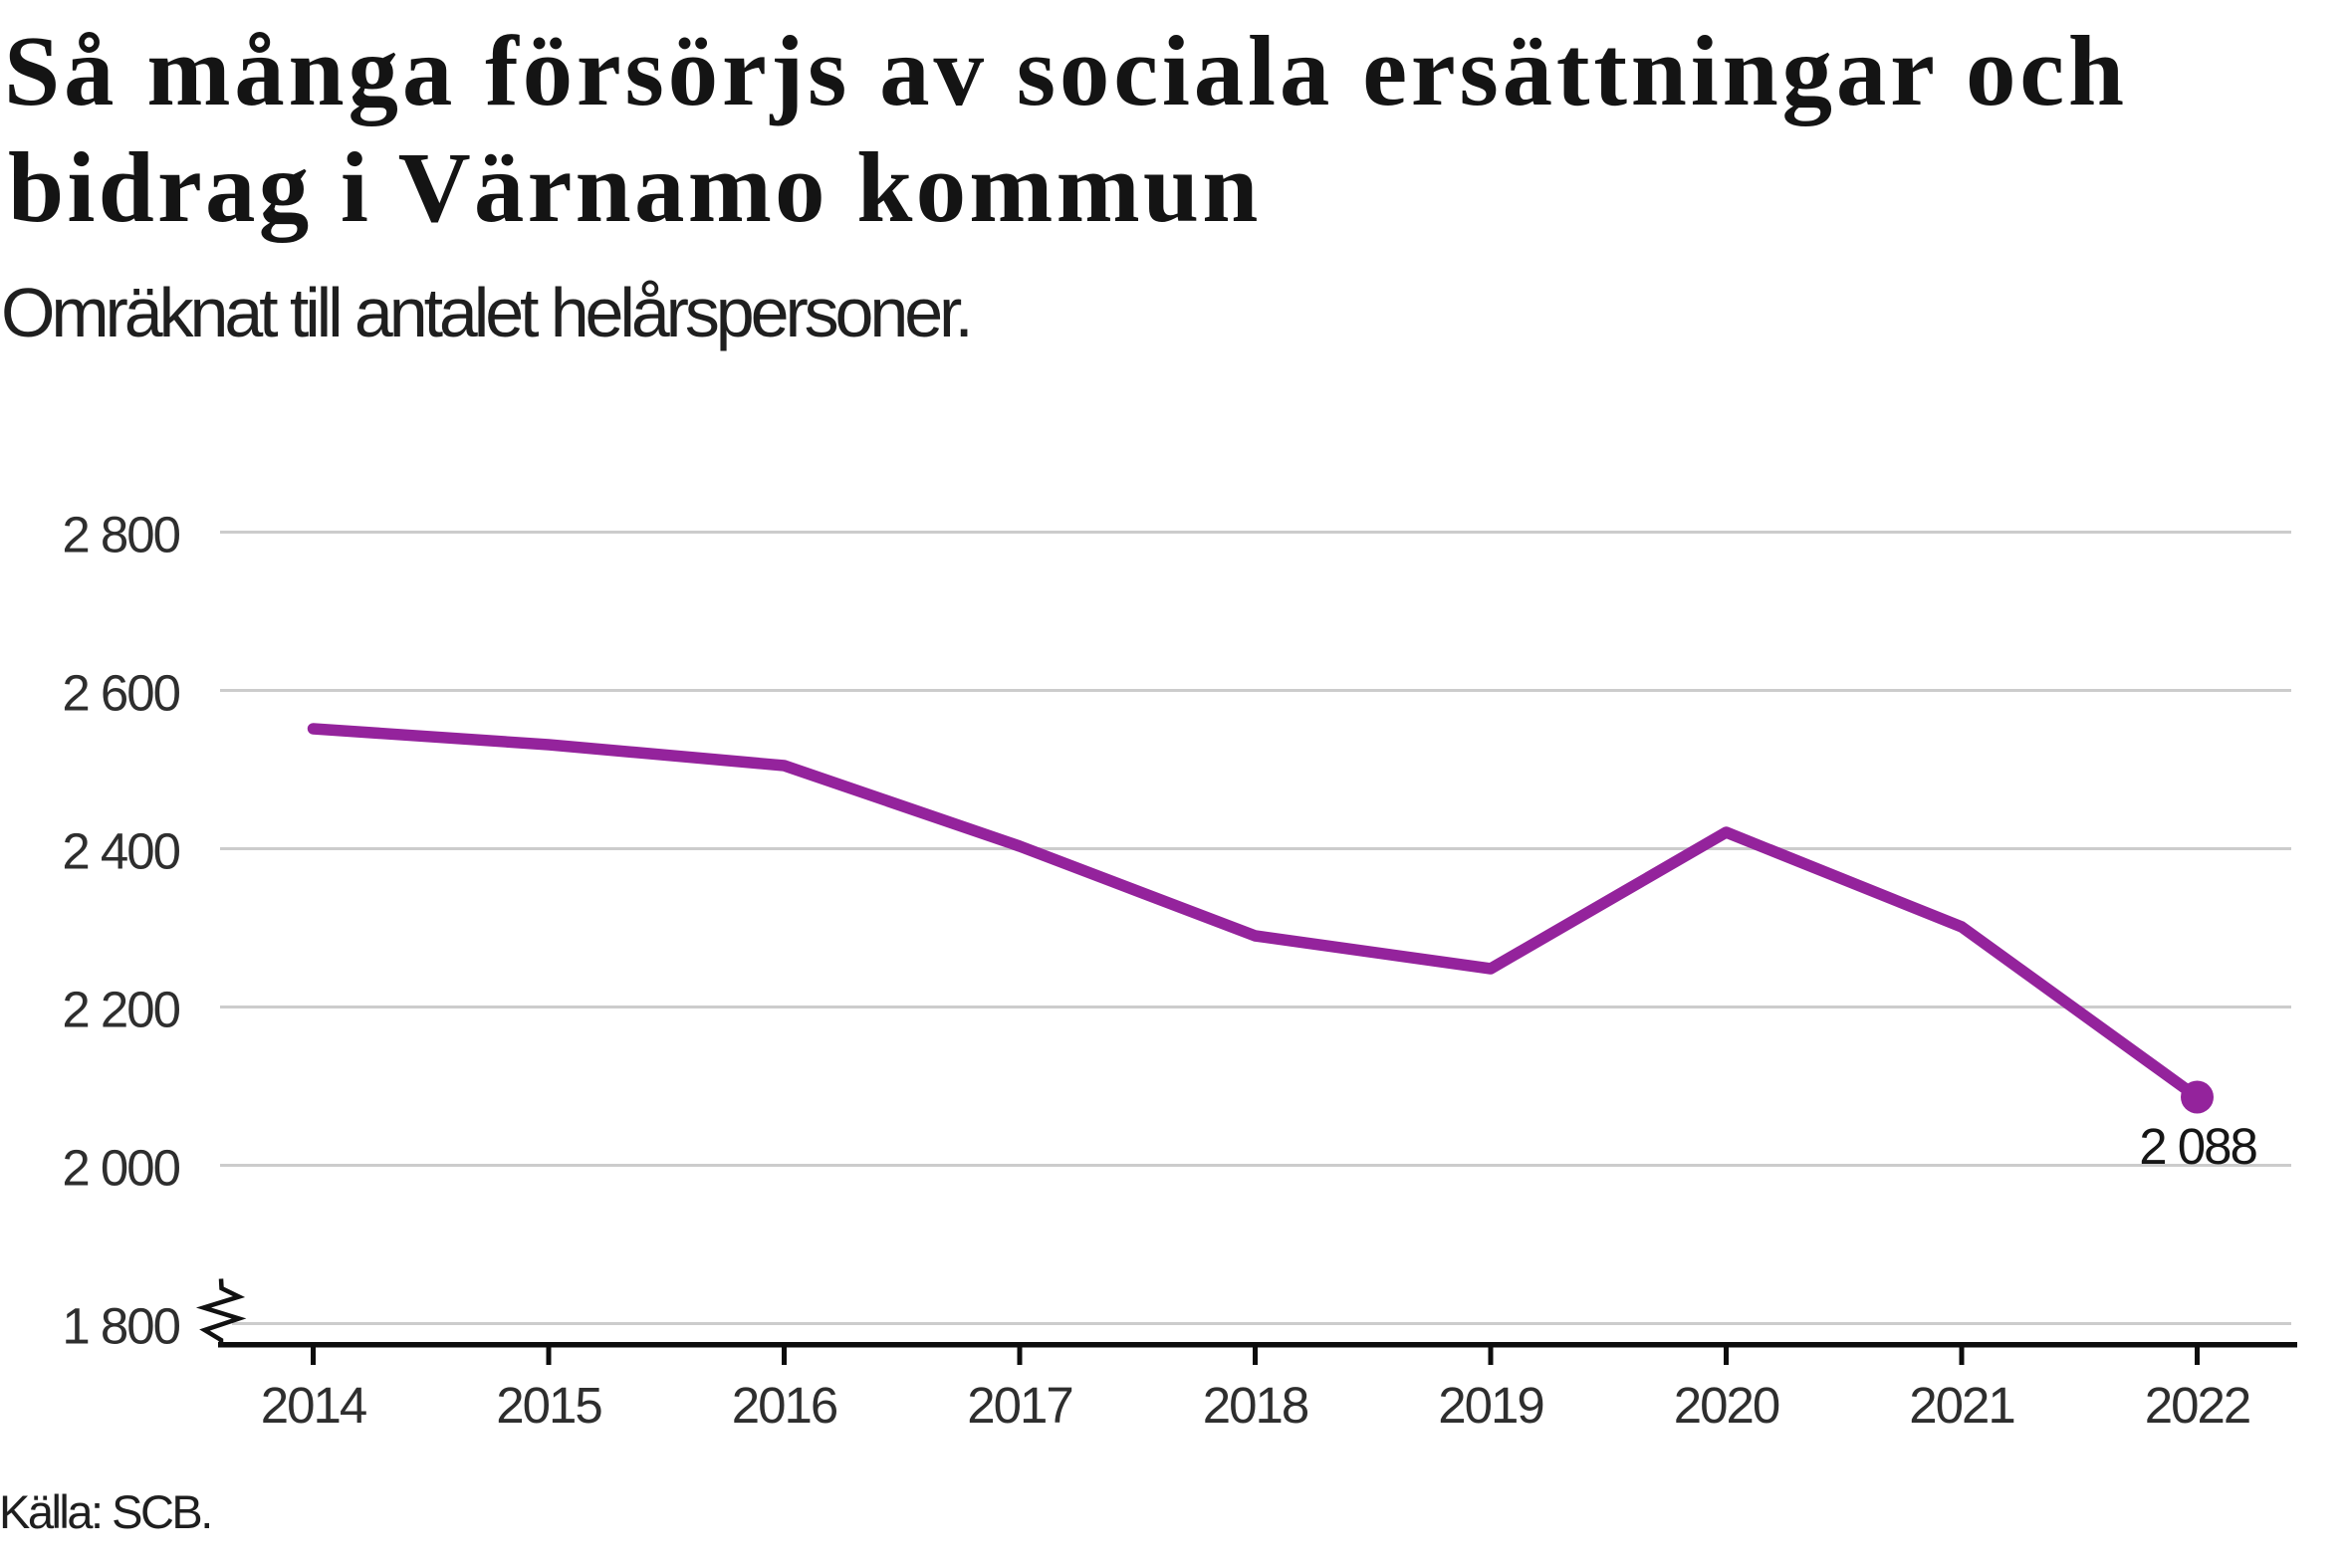 This screenshot has height=1568, width=2352. I want to click on svg-text: 1 800, so click(120, 1327).